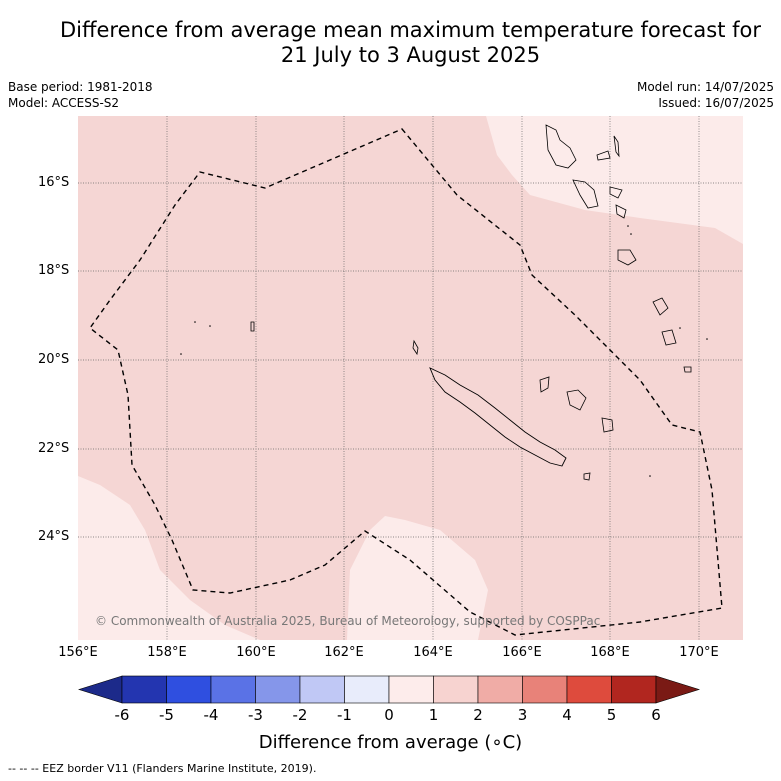 Image resolution: width=781 pixels, height=781 pixels. I want to click on lon-label-160e: 160°E, so click(256, 652).